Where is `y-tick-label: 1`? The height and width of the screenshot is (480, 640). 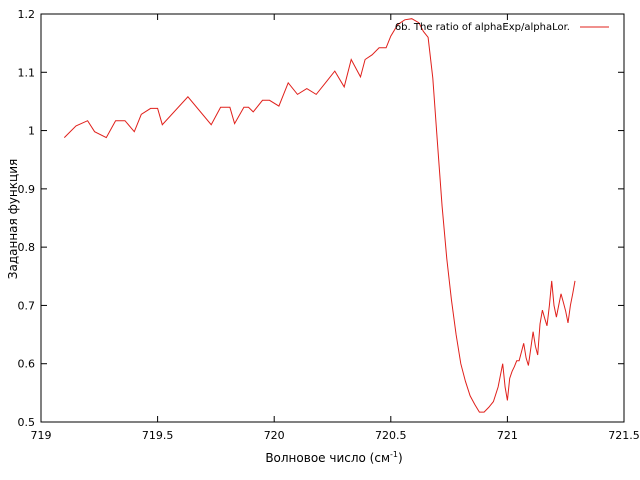 y-tick-label: 1 is located at coordinates (31, 131).